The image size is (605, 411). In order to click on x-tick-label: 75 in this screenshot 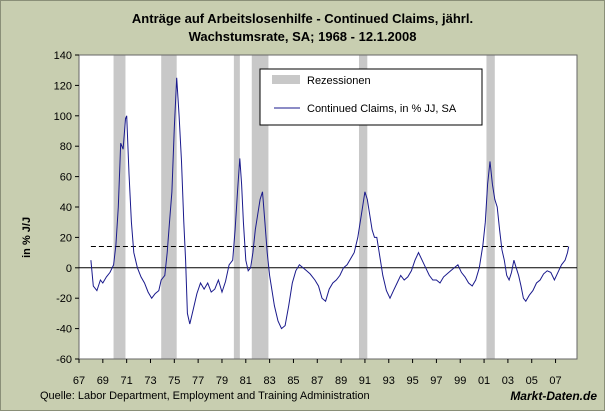, I will do `click(174, 381)`.